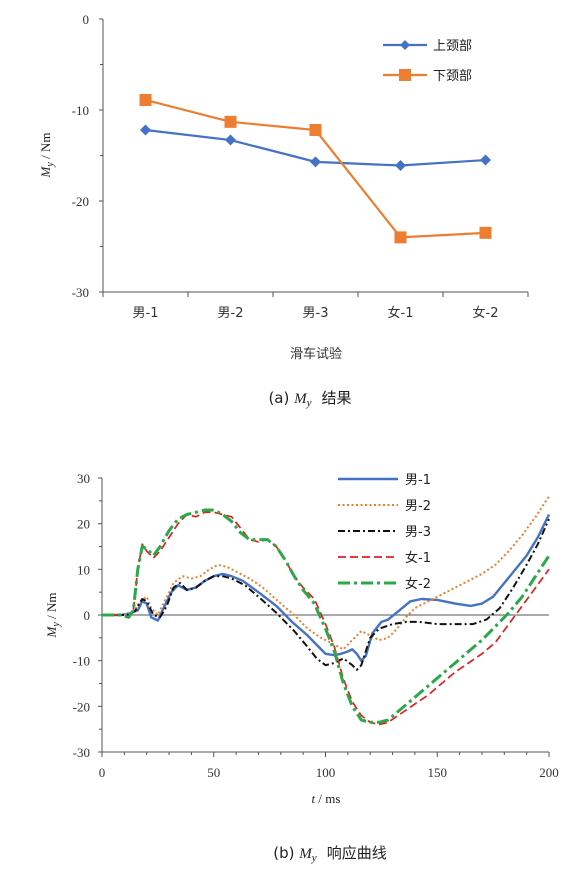 Image resolution: width=576 pixels, height=884 pixels. Describe the element at coordinates (418, 558) in the screenshot. I see `chart-b-legend-label: 女-1` at that location.